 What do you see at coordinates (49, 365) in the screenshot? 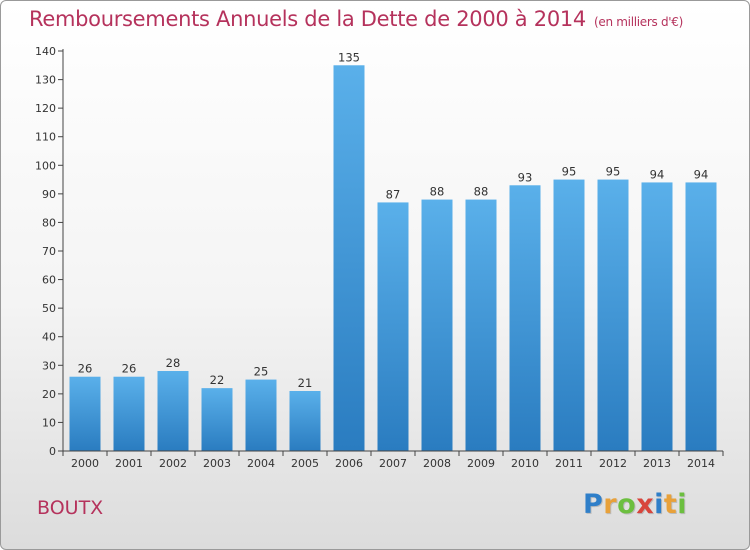
I see `y-tick-label: 30` at bounding box center [49, 365].